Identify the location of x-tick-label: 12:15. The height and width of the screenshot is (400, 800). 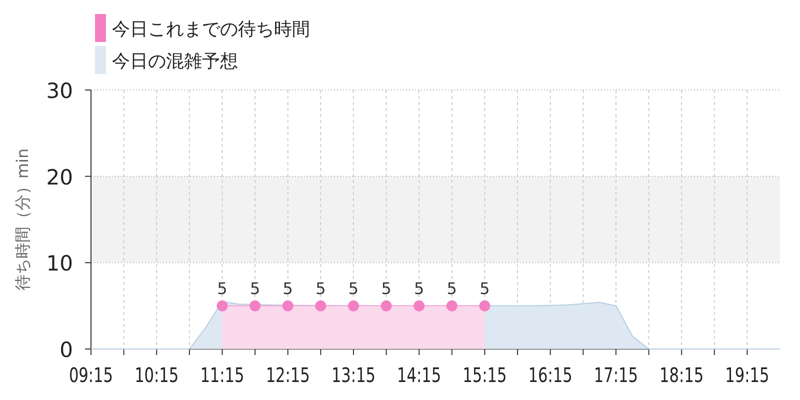
(288, 376).